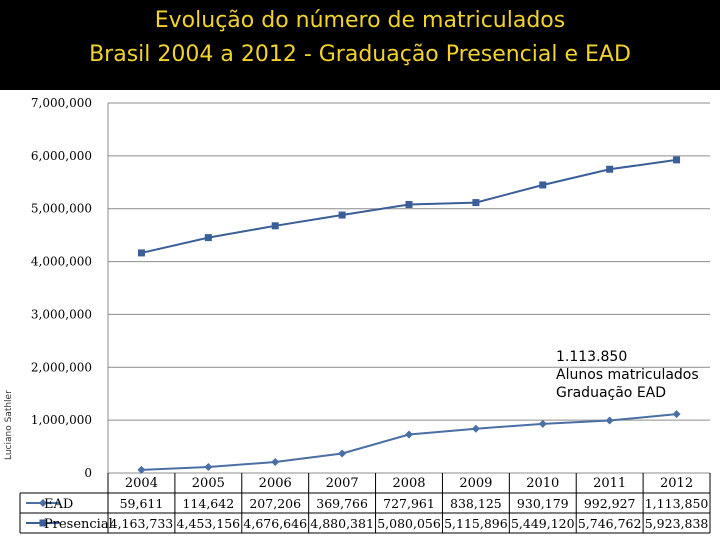 The width and height of the screenshot is (720, 540). Describe the element at coordinates (676, 483) in the screenshot. I see `x-tick-label: 2012` at that location.